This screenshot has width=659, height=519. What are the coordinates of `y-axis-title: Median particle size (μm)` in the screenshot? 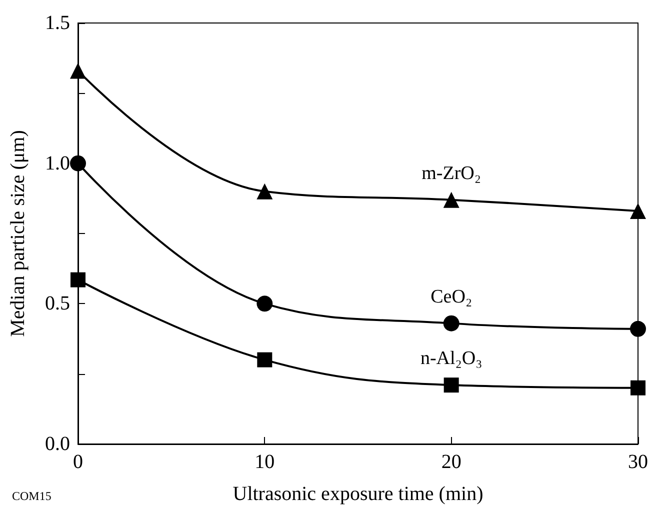 It's located at (18, 233).